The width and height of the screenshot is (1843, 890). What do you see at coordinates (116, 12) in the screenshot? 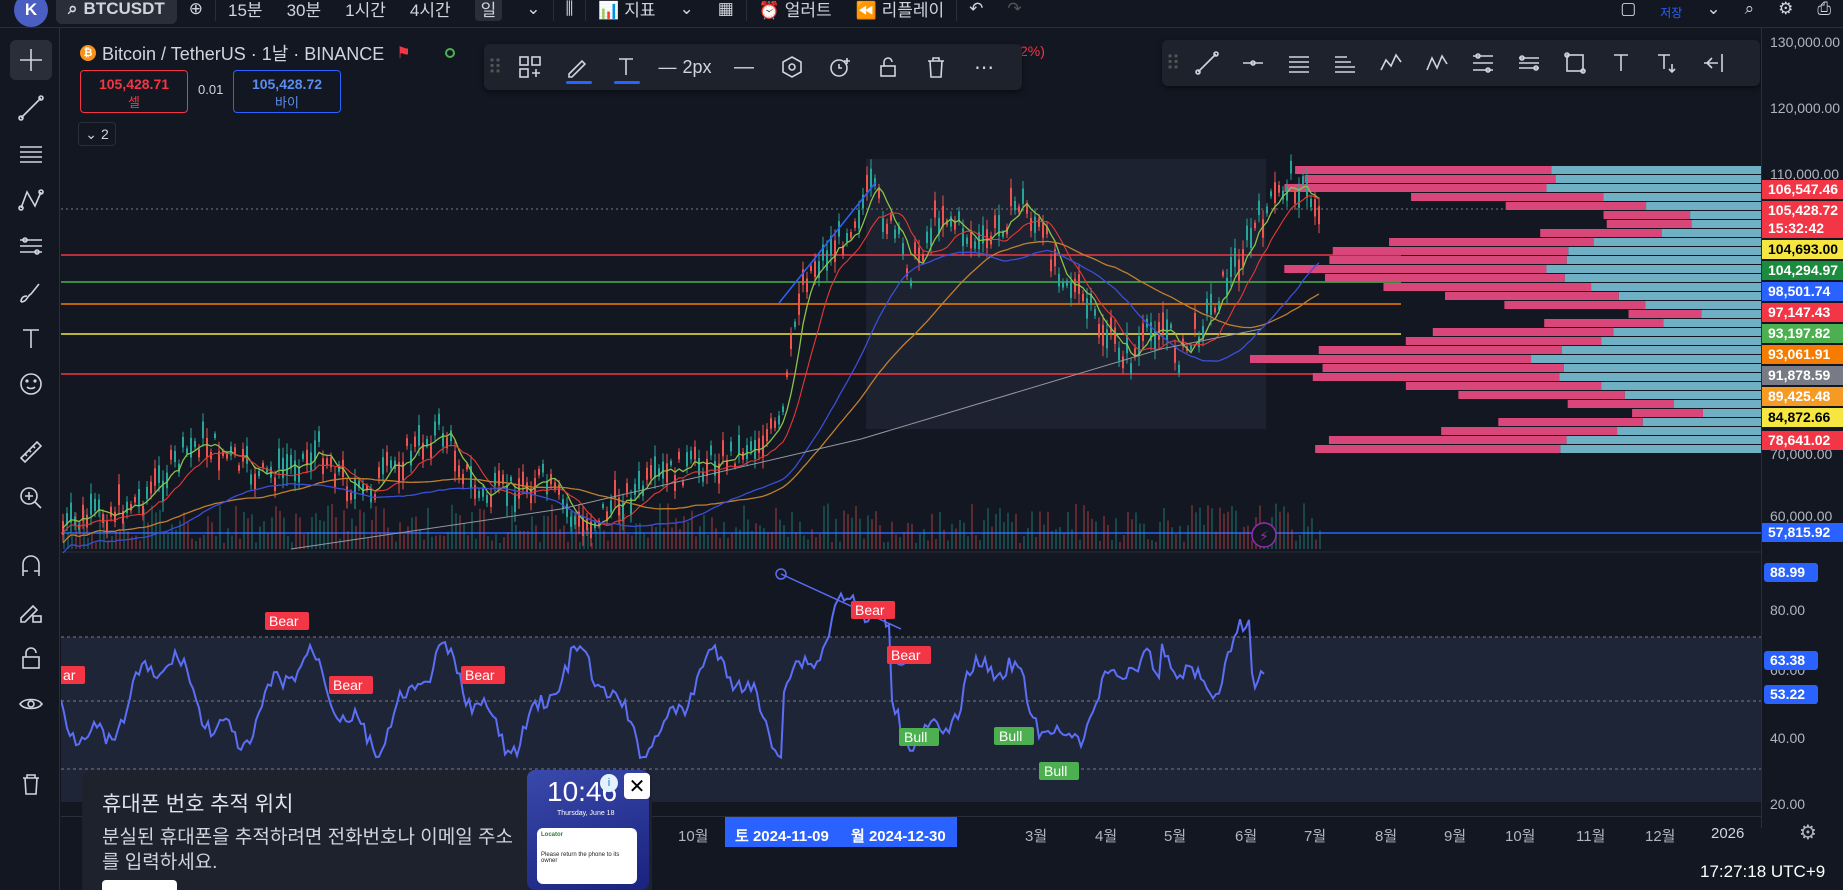
I see `symbol-search-button: ⌕ BTCUSDT` at bounding box center [116, 12].